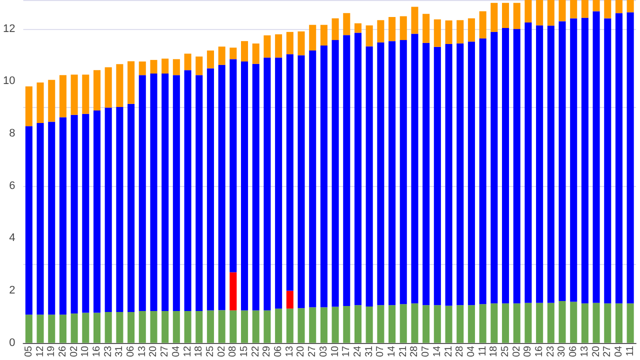  I want to click on x-tick-label: 22, so click(256, 351).